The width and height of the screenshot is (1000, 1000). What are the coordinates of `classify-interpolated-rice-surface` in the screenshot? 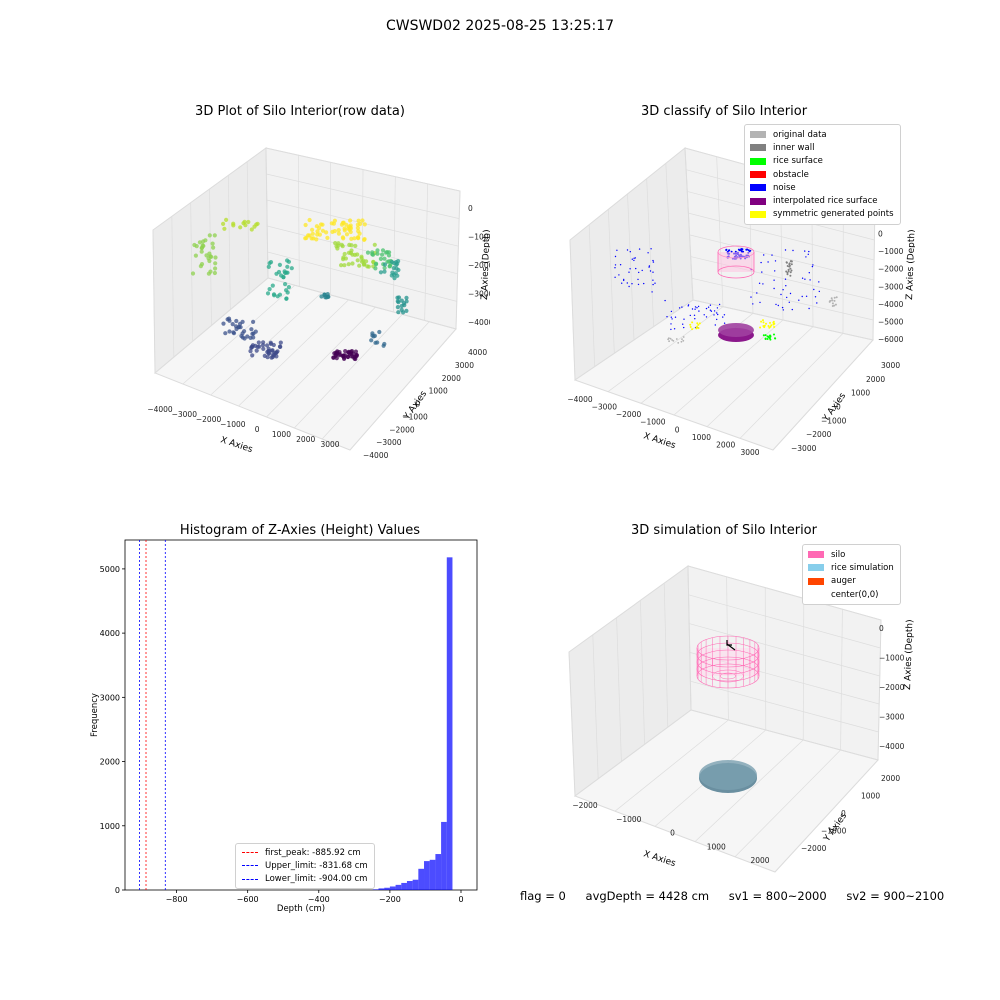 It's located at (736, 332).